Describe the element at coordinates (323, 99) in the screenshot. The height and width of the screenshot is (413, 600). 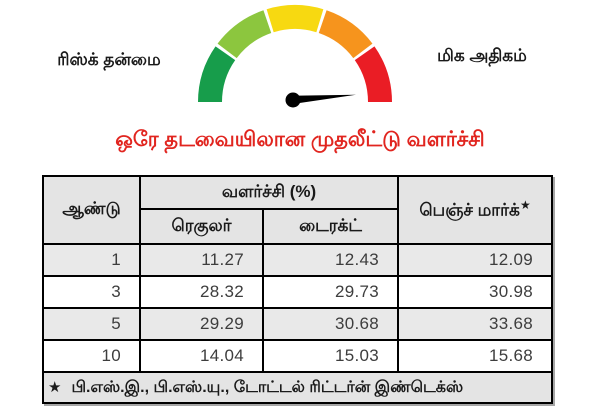
I see `gauge-needle` at that location.